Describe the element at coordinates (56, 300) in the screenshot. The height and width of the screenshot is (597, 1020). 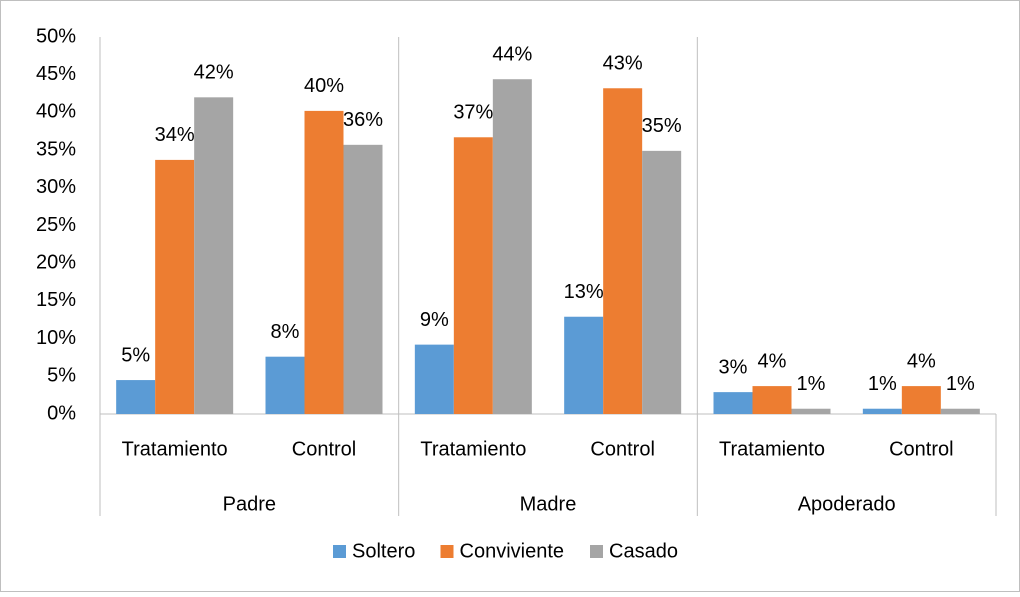
I see `y-tick-label: 15%` at that location.